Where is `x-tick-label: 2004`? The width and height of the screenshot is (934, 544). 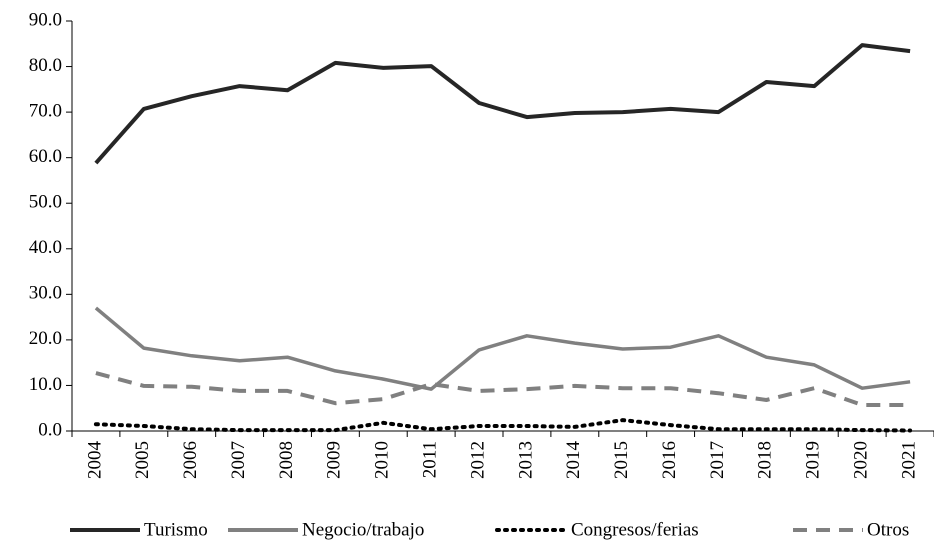 x-tick-label: 2004 is located at coordinates (94, 460).